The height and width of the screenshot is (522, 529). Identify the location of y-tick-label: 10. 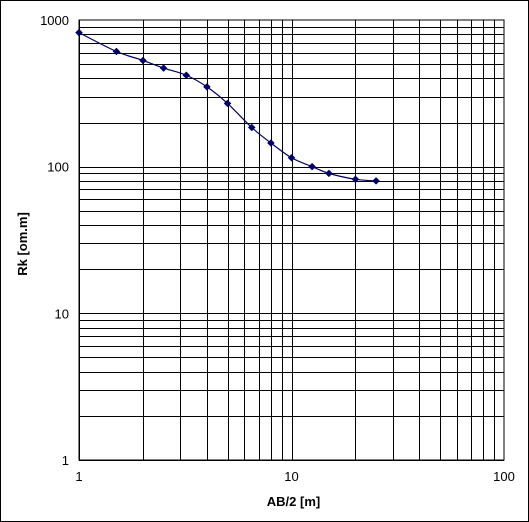
(62, 313).